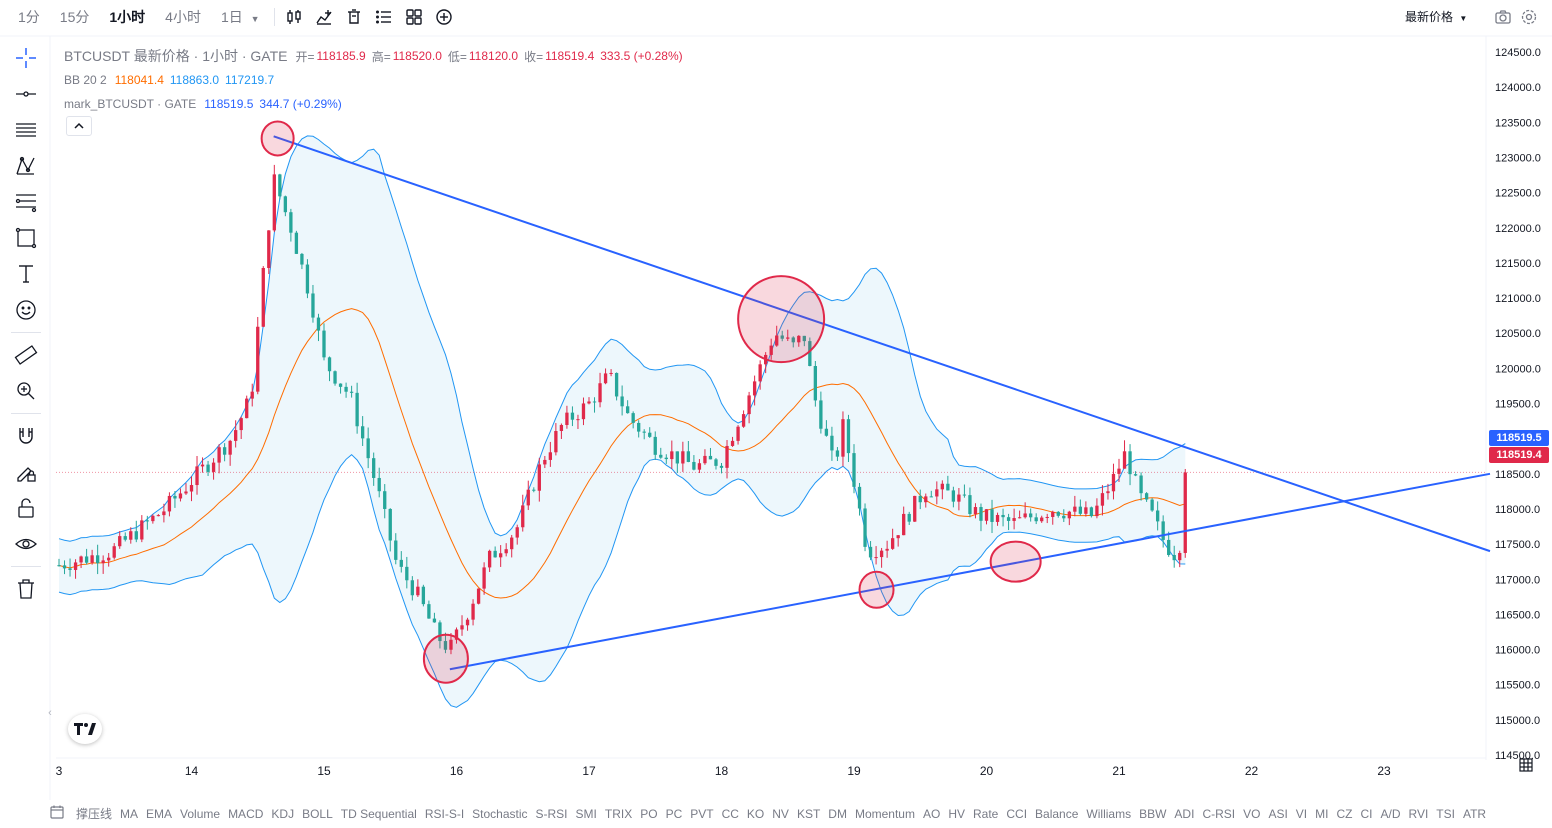 The width and height of the screenshot is (1552, 828). Describe the element at coordinates (618, 813) in the screenshot. I see `indicator-item: TRIX` at that location.